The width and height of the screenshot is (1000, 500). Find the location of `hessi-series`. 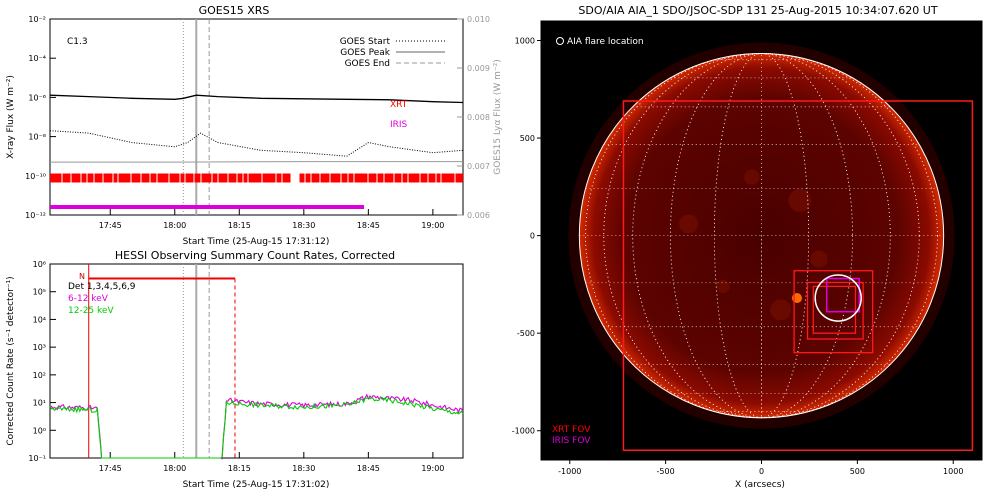

hessi-series is located at coordinates (256, 426).